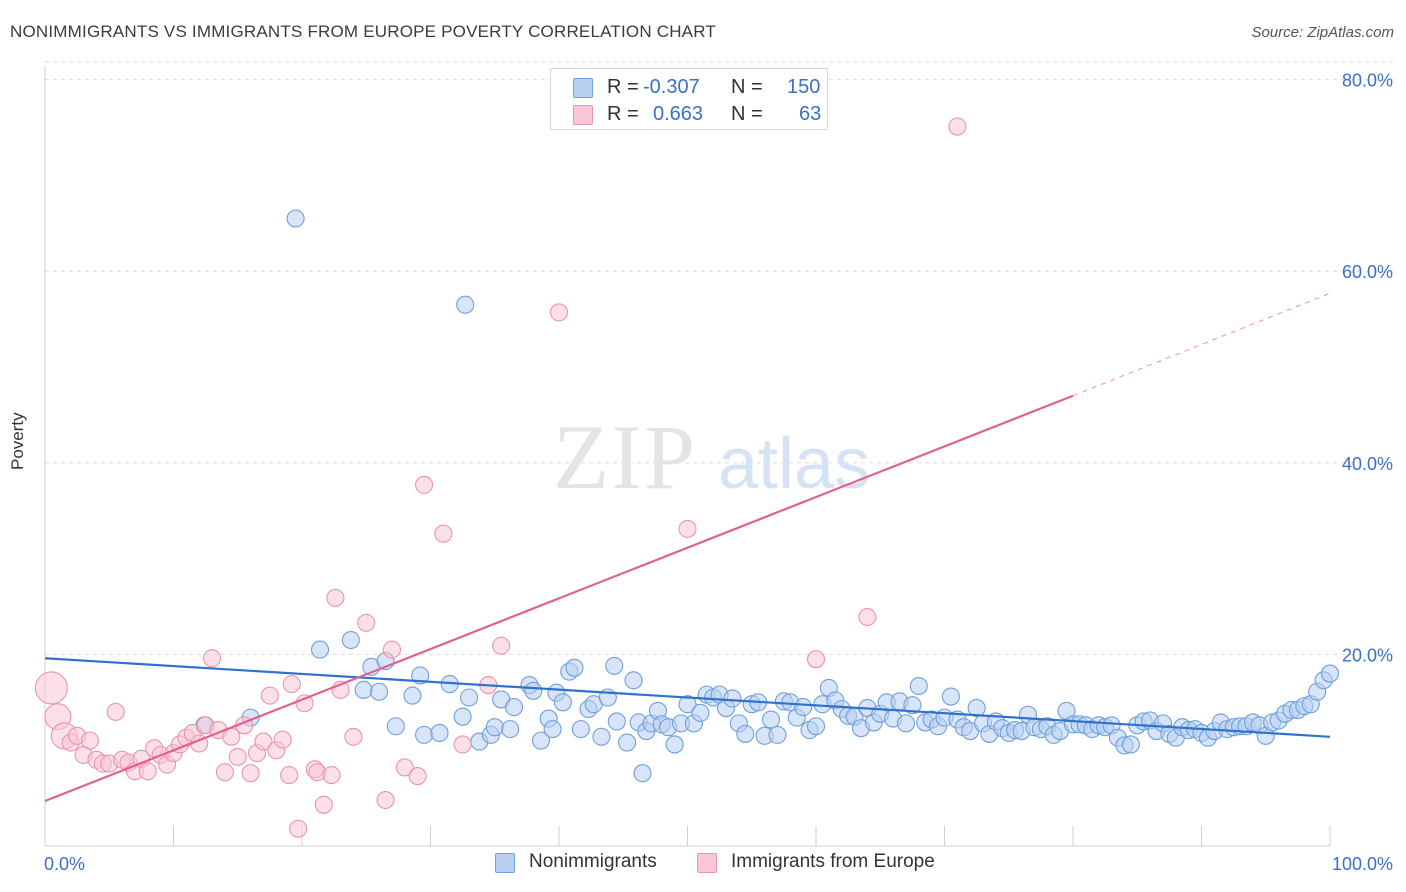  I want to click on r-value: -0.307, so click(671, 87).